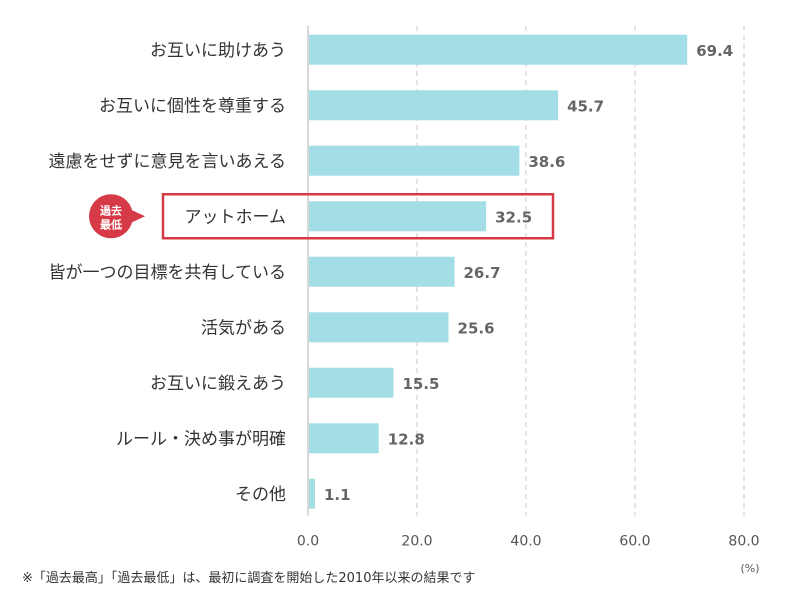 The height and width of the screenshot is (594, 790). I want to click on highlight-box, so click(358, 216).